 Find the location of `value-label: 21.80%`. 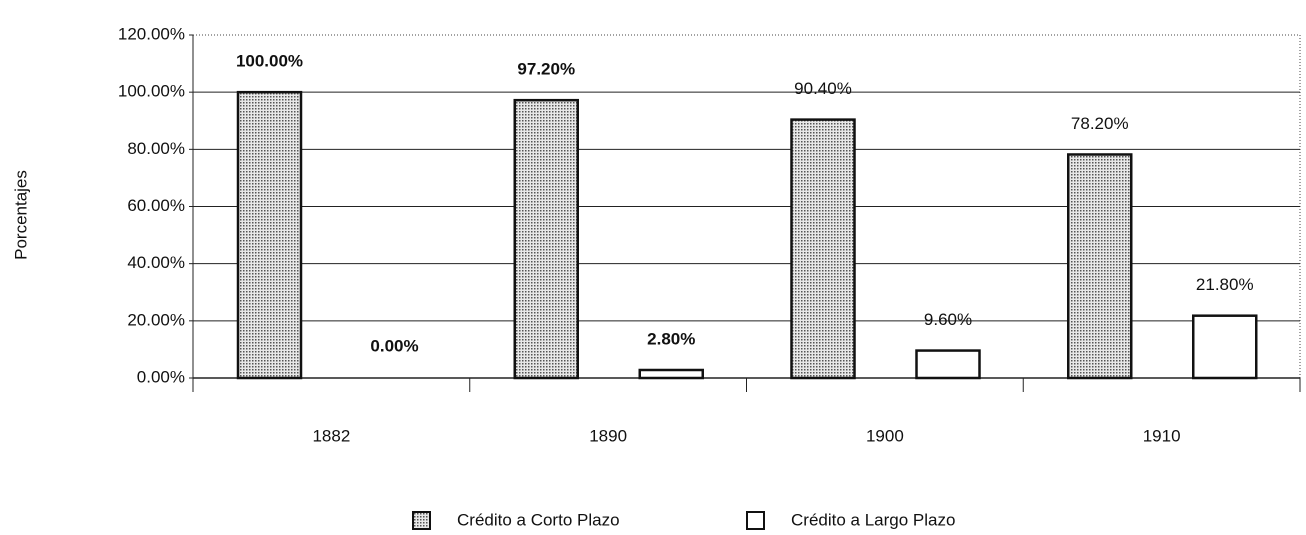

value-label: 21.80% is located at coordinates (1225, 284).